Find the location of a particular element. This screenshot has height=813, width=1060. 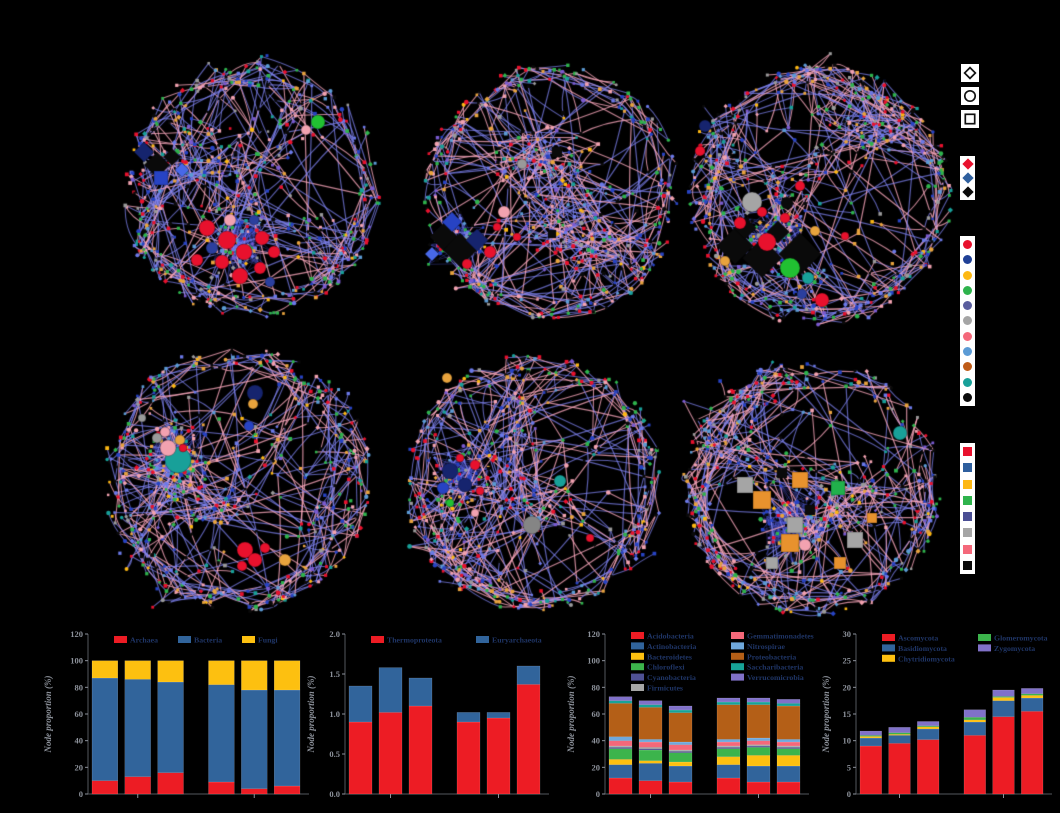

circle-shape-legend-icon is located at coordinates (970, 96).